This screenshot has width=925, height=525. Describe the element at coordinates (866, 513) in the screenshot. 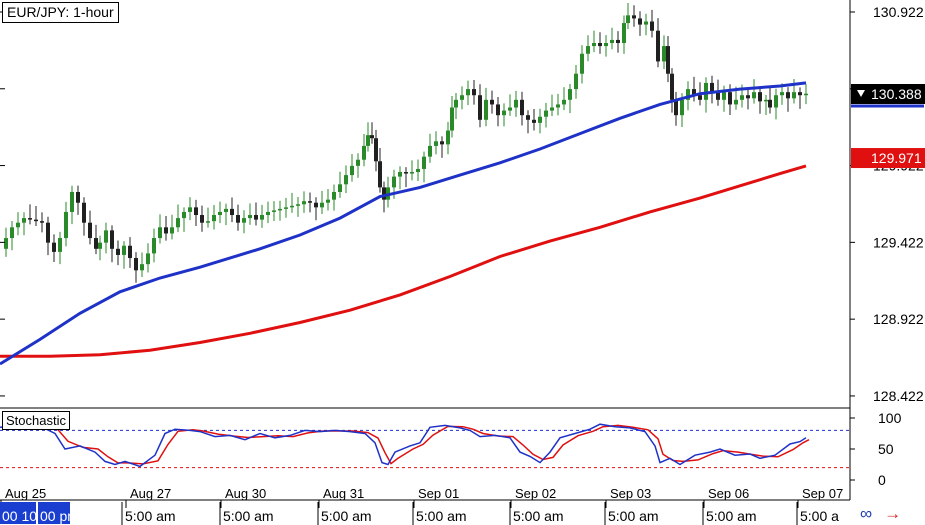

I see `link-icon: ∞` at that location.